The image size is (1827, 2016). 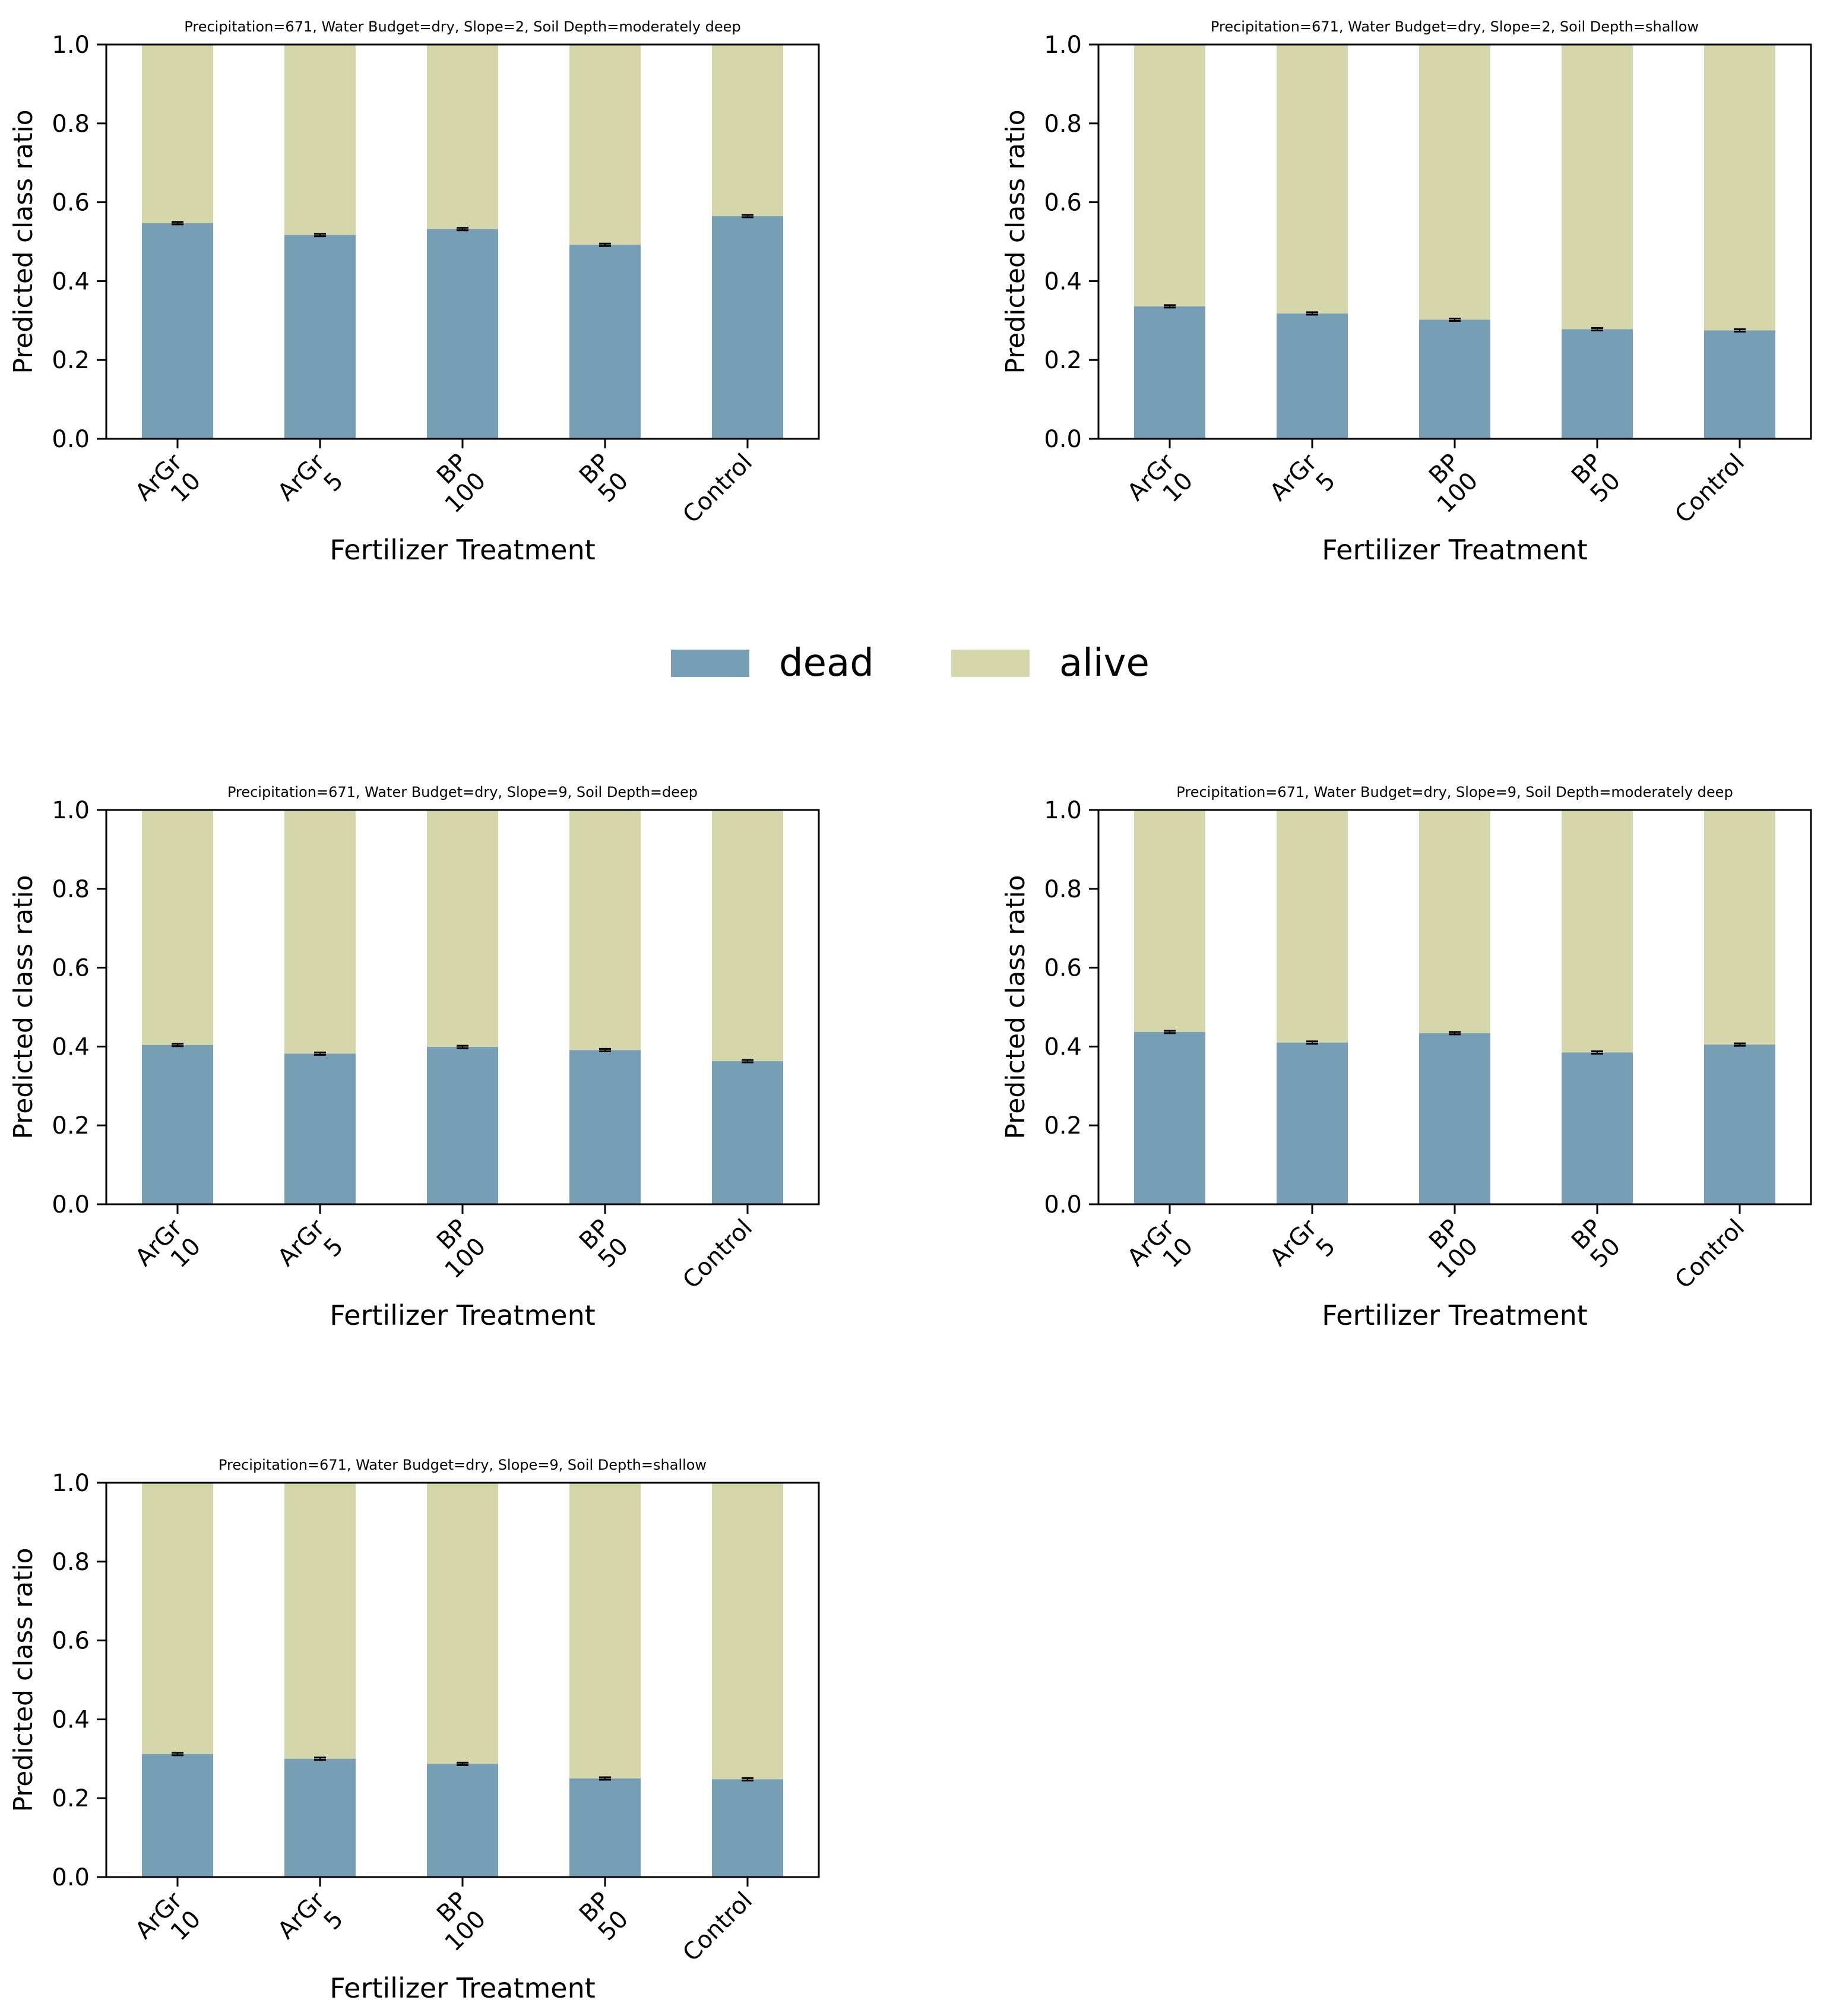 I want to click on legend-label-dead: dead, so click(x=826, y=663).